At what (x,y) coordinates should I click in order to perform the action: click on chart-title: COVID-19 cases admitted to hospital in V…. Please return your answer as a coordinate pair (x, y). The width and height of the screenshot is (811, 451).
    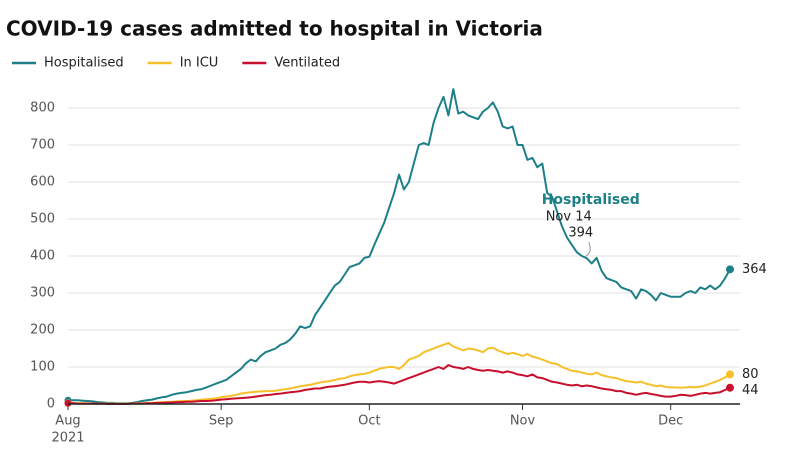
    Looking at the image, I should click on (274, 29).